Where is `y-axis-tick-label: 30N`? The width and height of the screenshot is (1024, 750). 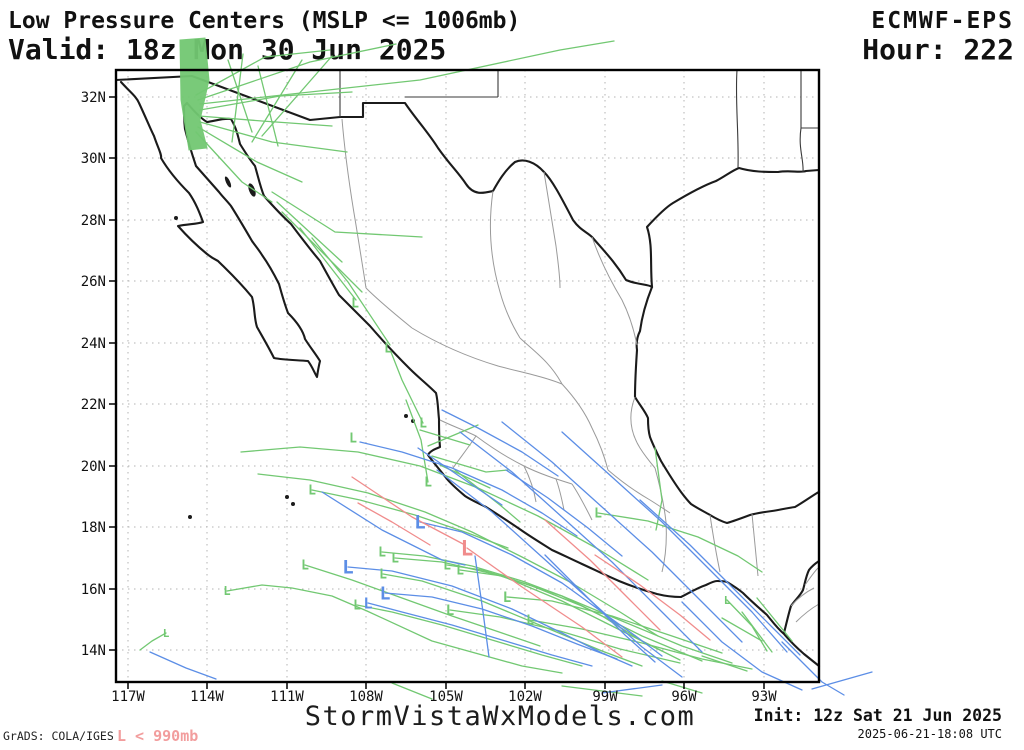
y-axis-tick-label: 30N is located at coordinates (93, 159).